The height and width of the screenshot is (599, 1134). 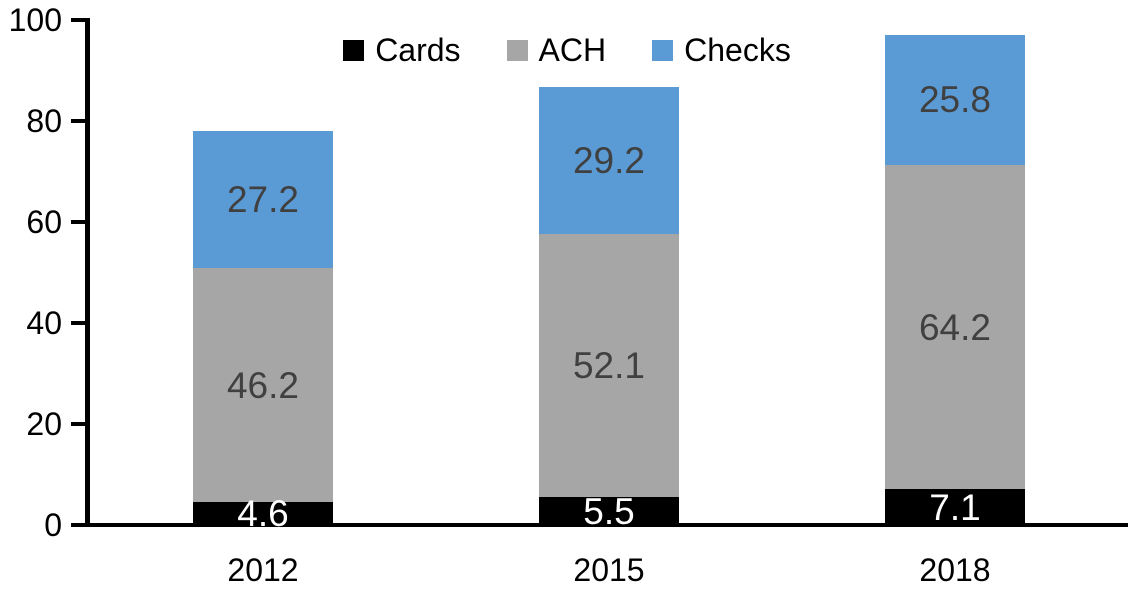 I want to click on bar-segment-ach-2012: 46.2, so click(x=263, y=385).